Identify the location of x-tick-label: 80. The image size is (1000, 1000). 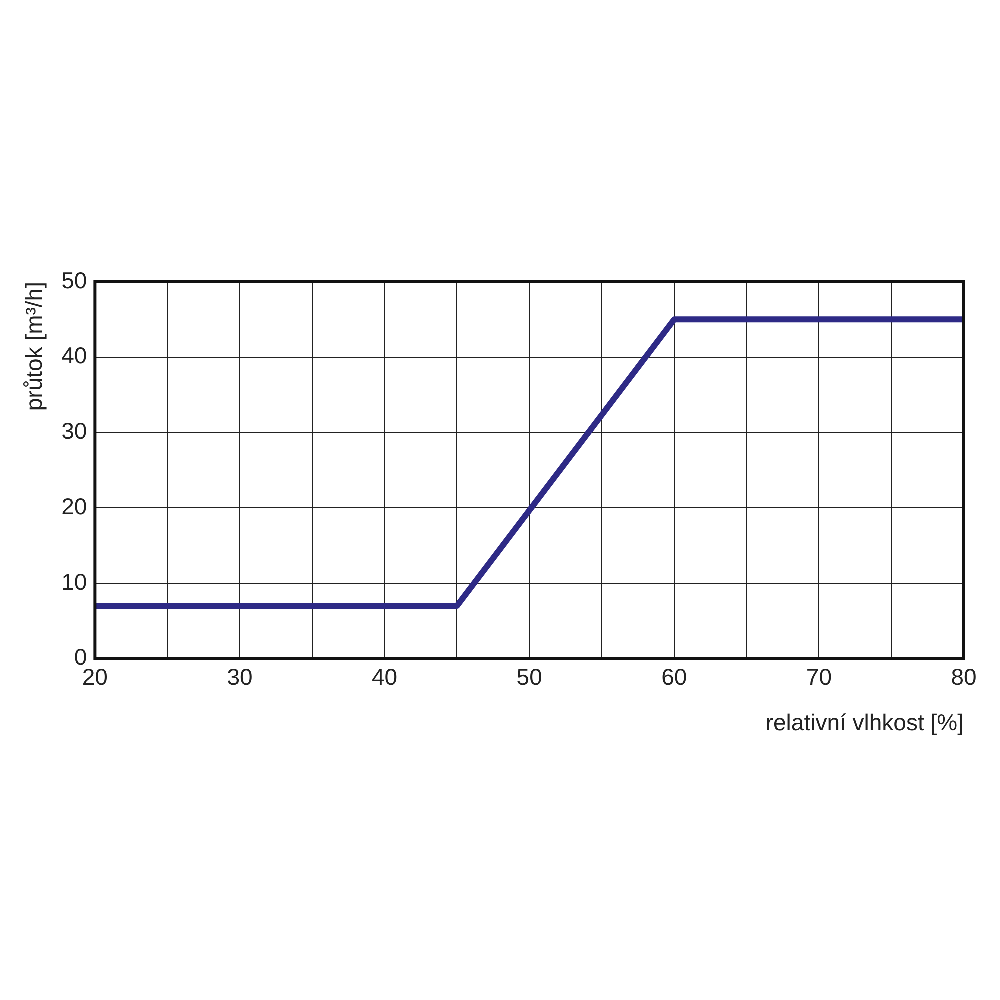
(964, 677).